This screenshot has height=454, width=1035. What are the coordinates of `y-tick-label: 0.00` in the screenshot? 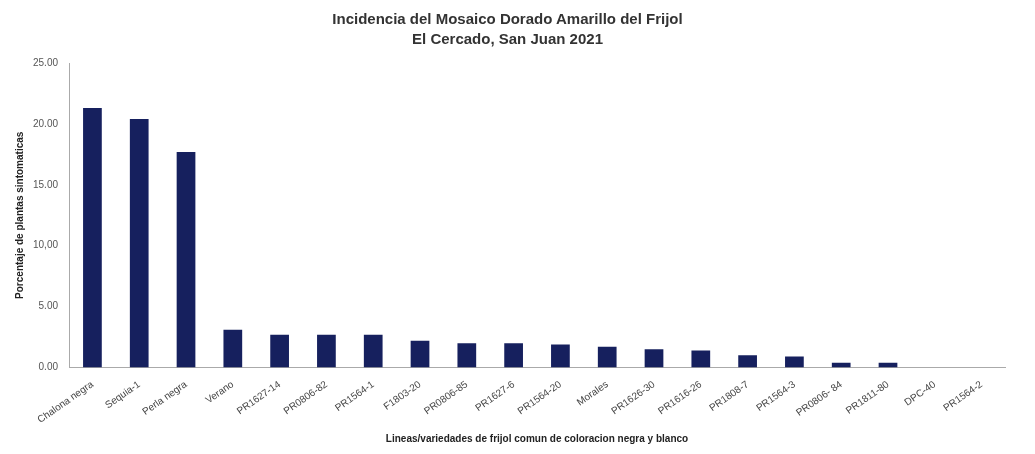 It's located at (48, 367).